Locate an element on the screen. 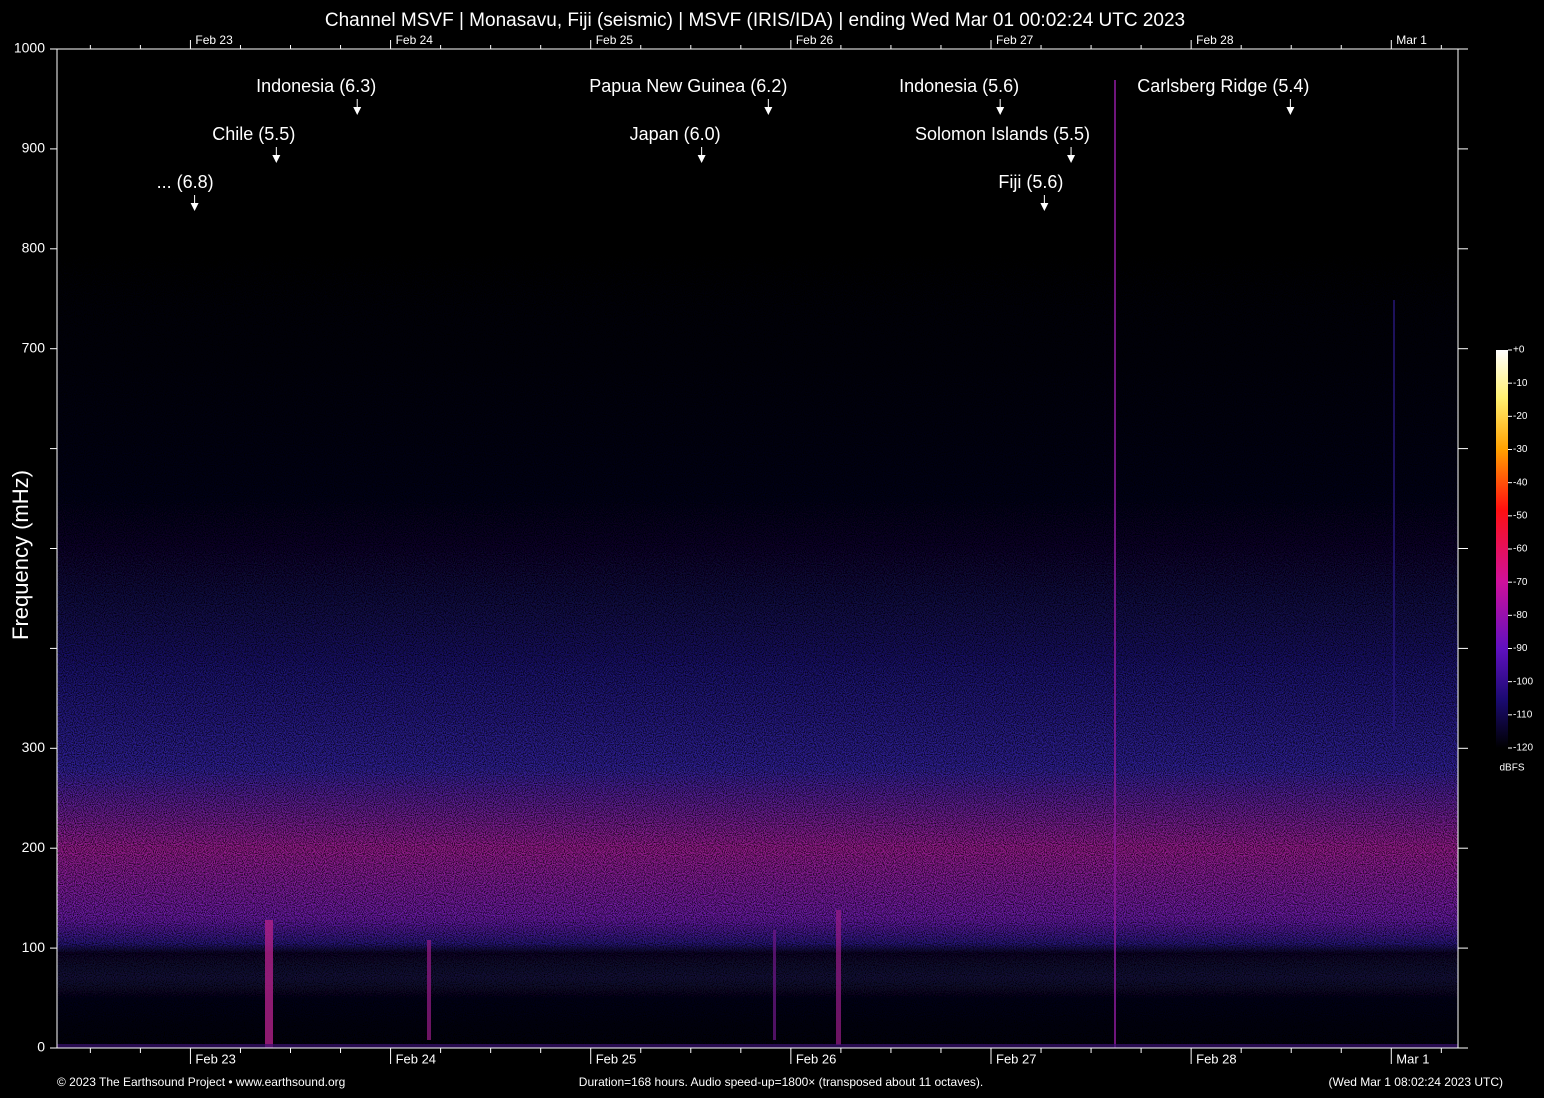 This screenshot has width=1544, height=1098. y-tick-label: 900 is located at coordinates (34, 148).